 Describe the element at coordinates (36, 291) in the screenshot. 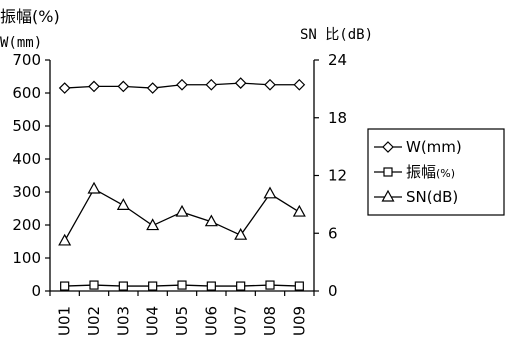

I see `left-tick-label: 0` at that location.